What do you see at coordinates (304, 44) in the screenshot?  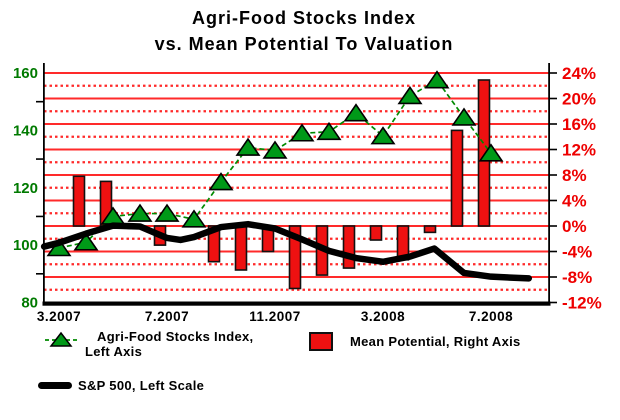 I see `chart-title-line2: vs. Mean Potential To Valuation` at bounding box center [304, 44].